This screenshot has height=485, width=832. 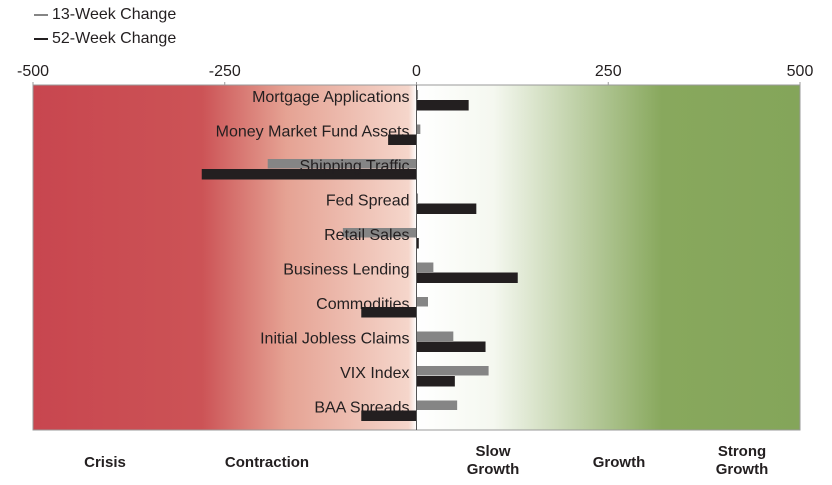 I want to click on category-label: BAA Spreads, so click(x=361, y=408).